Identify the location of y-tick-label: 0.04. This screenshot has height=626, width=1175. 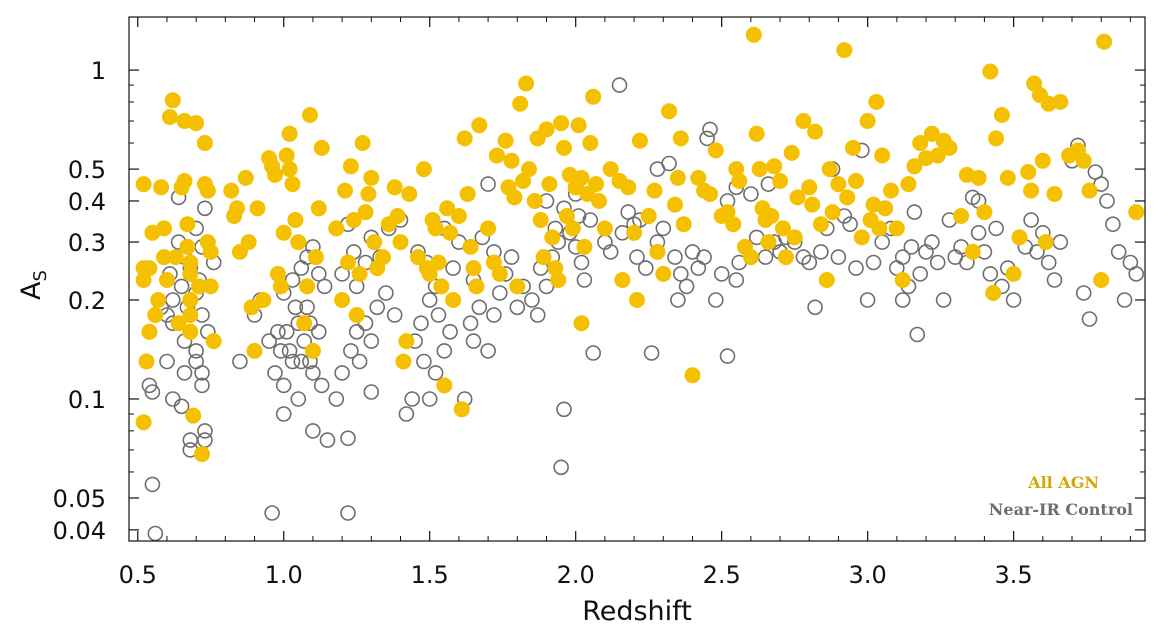
(79, 531).